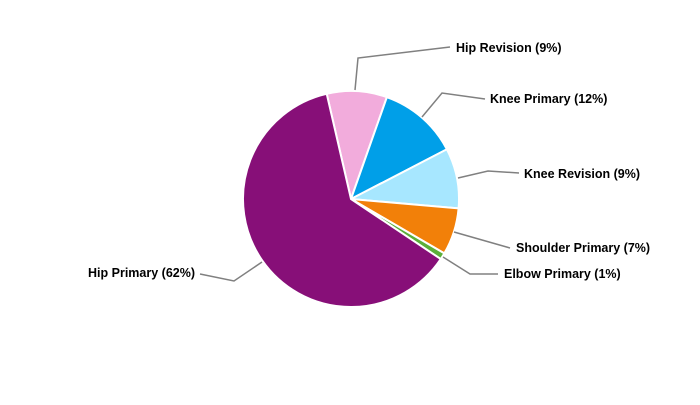 The image size is (700, 405). What do you see at coordinates (583, 248) in the screenshot?
I see `data-label: Shoulder Primary (7%)` at bounding box center [583, 248].